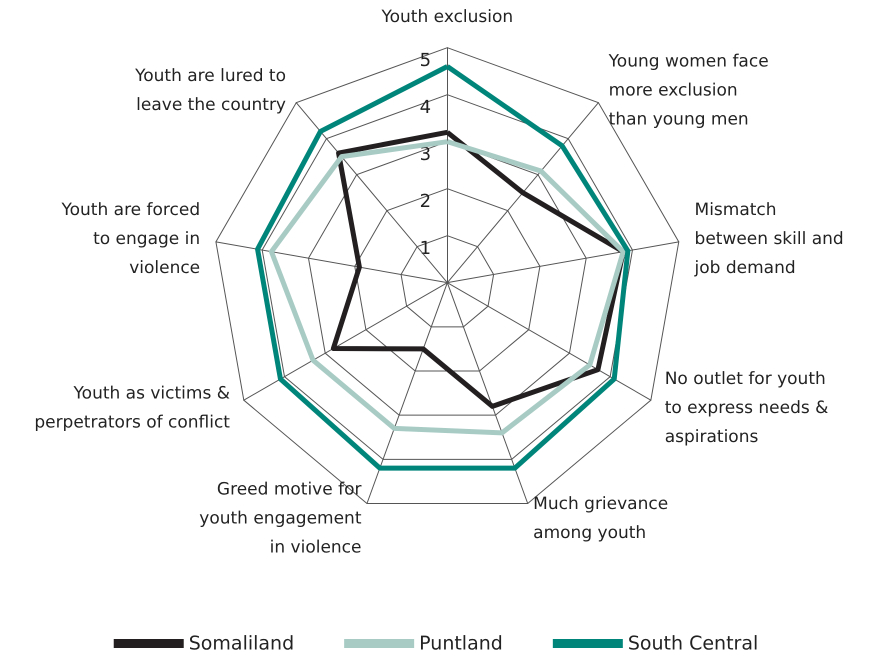 The image size is (872, 662). Describe the element at coordinates (426, 61) in the screenshot. I see `y-tick-label: 5` at that location.